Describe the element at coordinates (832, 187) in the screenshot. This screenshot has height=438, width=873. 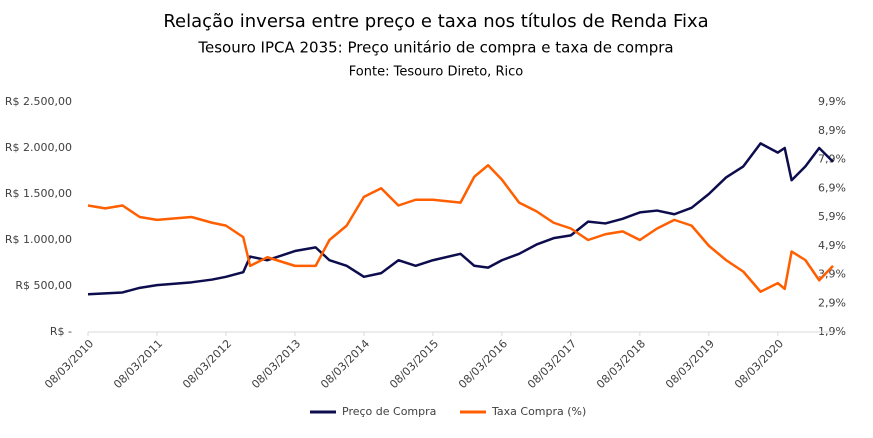
I see `y2-tick-label: 6,9%` at that location.